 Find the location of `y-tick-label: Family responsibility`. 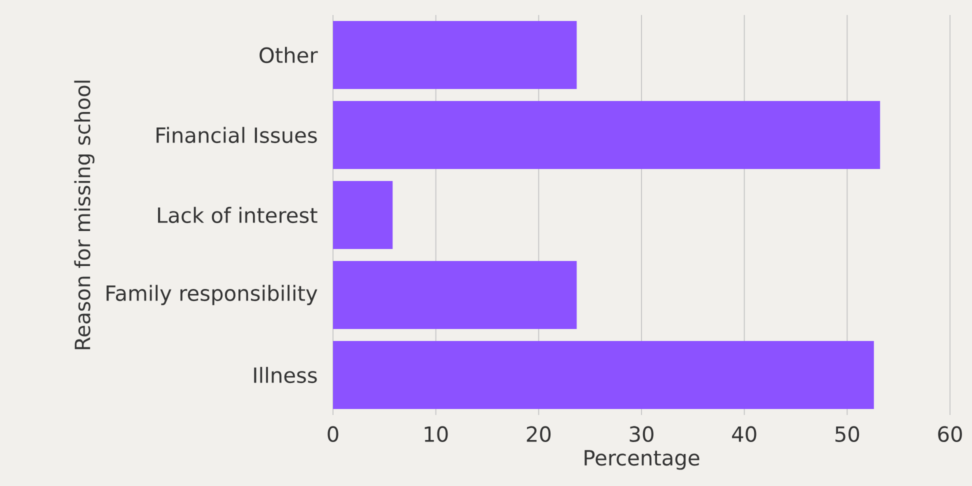

y-tick-label: Family responsibility is located at coordinates (212, 295).